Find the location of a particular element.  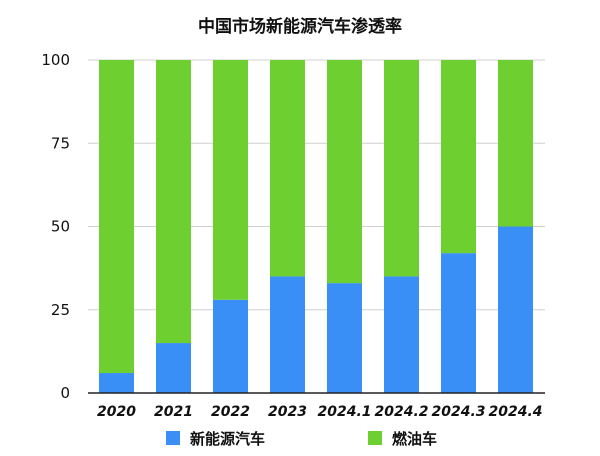

bar-nev-2022 is located at coordinates (230, 346).